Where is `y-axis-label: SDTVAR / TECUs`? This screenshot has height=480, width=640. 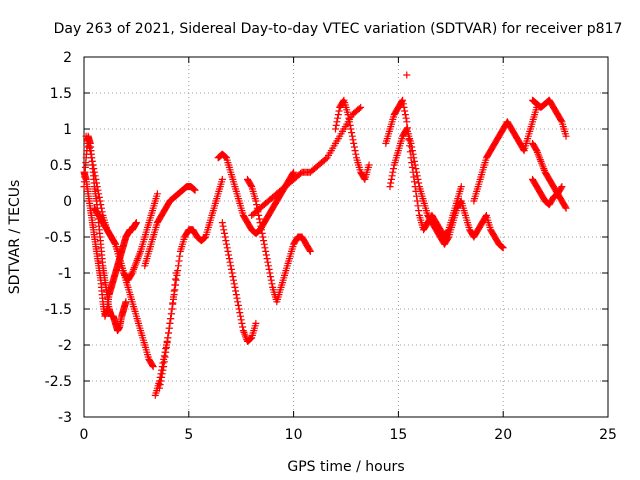 y-axis-label: SDTVAR / TECUs is located at coordinates (15, 237).